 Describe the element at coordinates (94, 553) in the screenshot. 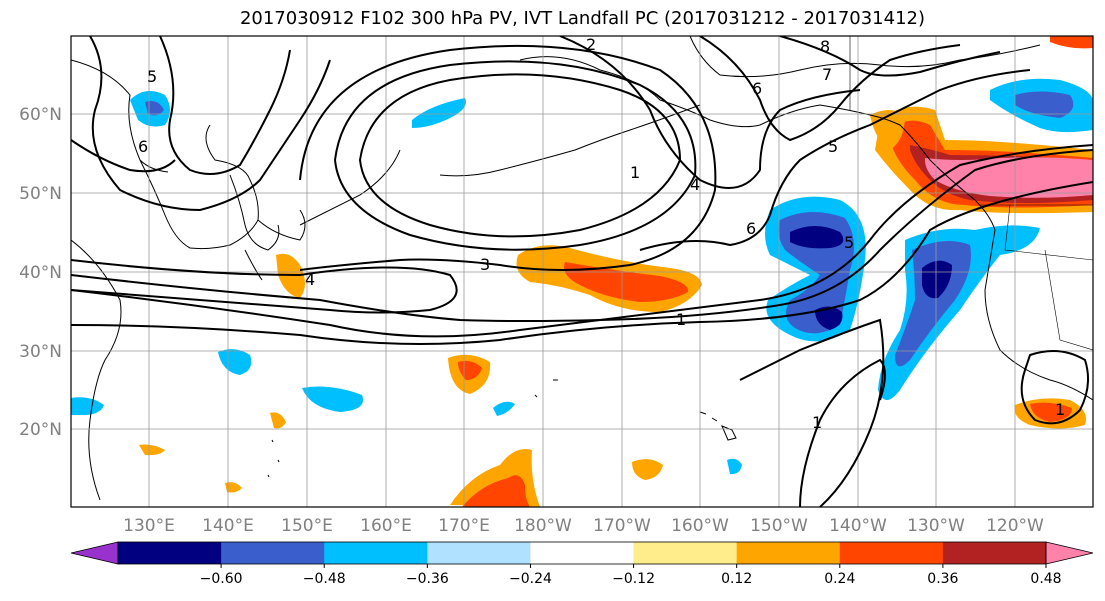

I see `colorbar-extend-min` at that location.